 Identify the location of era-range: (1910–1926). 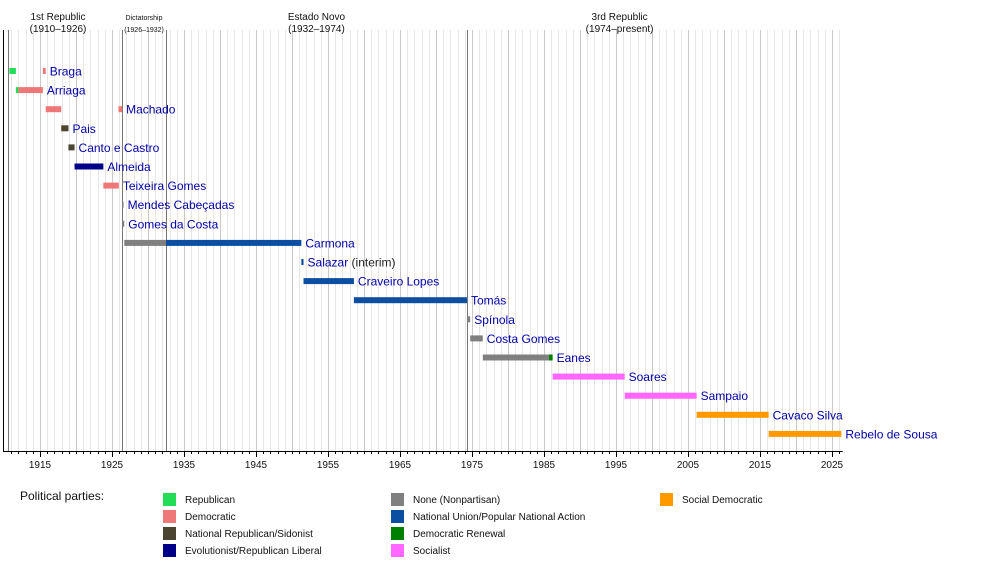
(58, 29).